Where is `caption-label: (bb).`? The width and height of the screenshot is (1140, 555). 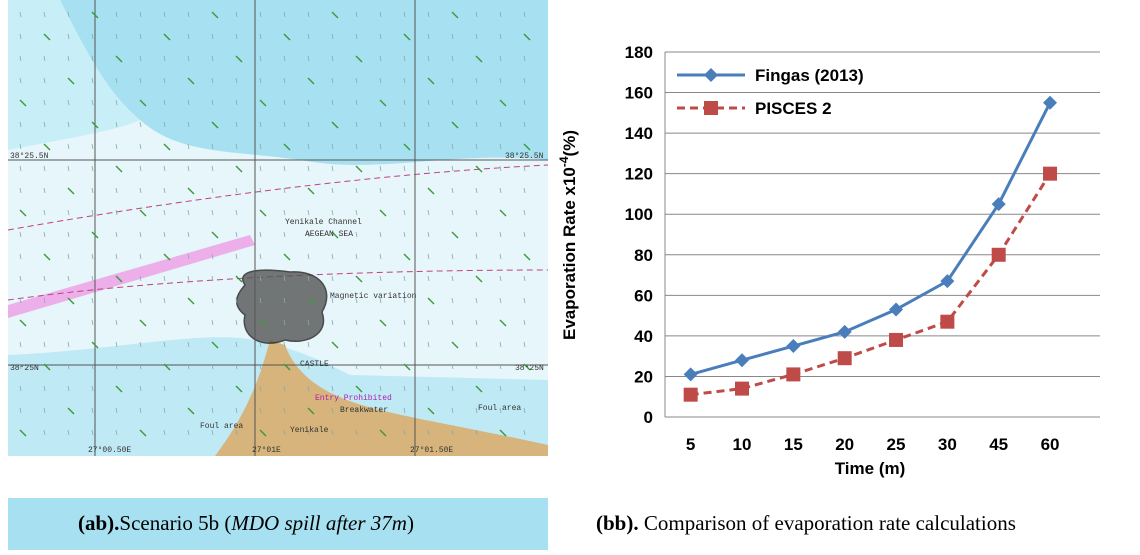 caption-label: (bb). is located at coordinates (617, 523).